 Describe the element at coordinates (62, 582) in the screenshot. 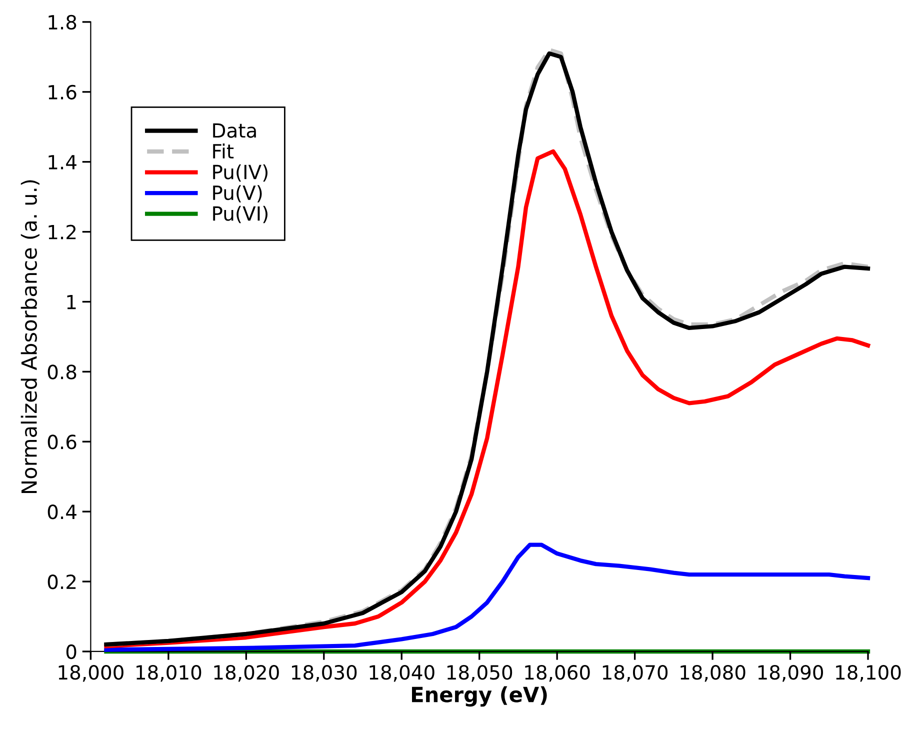

I see `y-tick-label: 0.2` at that location.